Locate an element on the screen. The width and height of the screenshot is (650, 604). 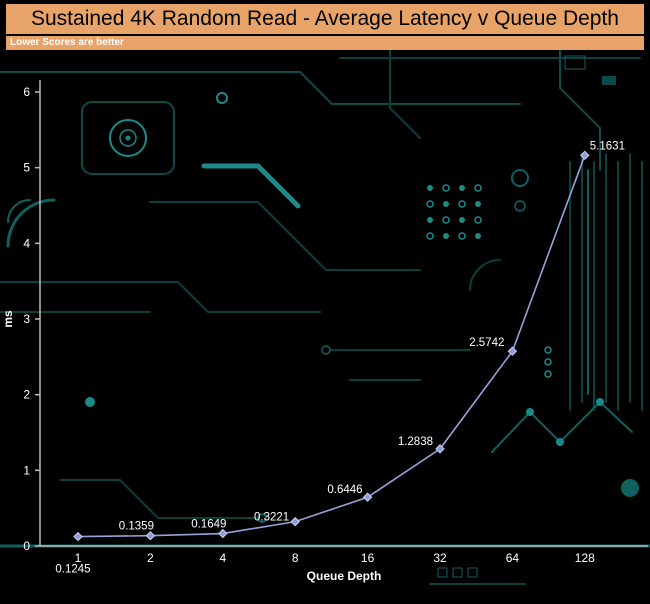
chart-subtitle-bar: Lower Scores are better is located at coordinates (325, 43).